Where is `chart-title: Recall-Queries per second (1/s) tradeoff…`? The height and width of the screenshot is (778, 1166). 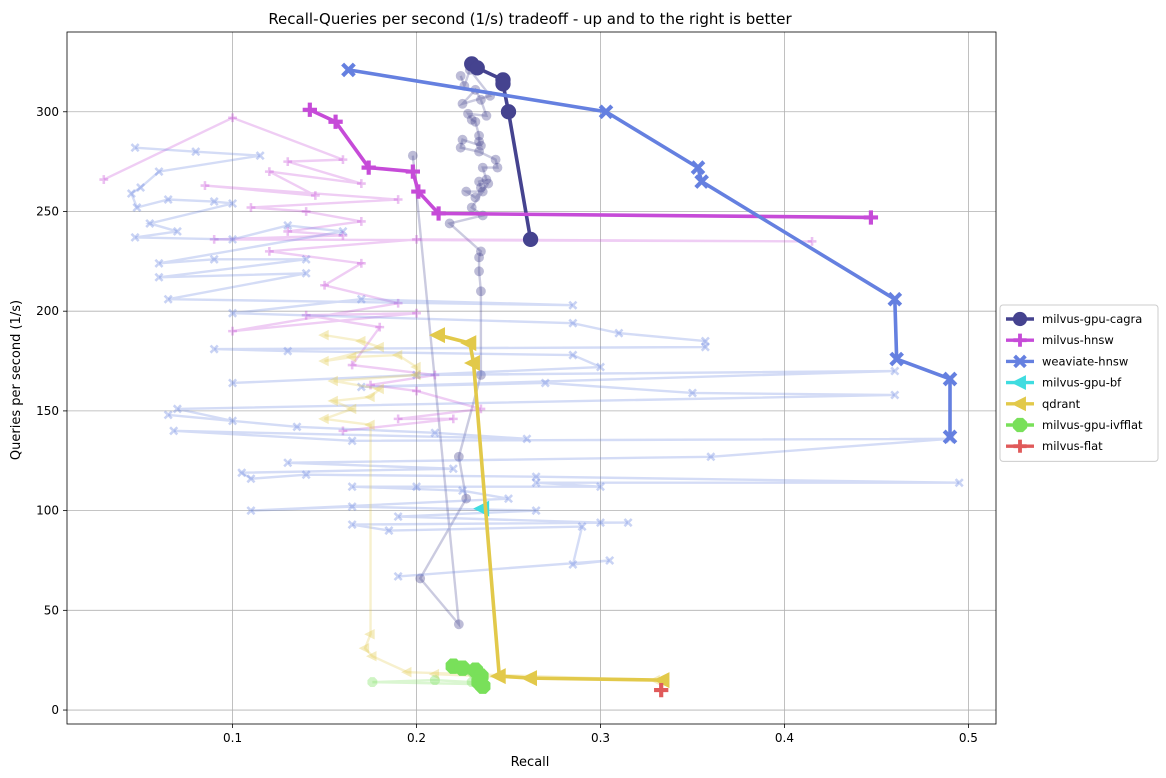
chart-title: Recall-Queries per second (1/s) tradeoff… is located at coordinates (530, 19).